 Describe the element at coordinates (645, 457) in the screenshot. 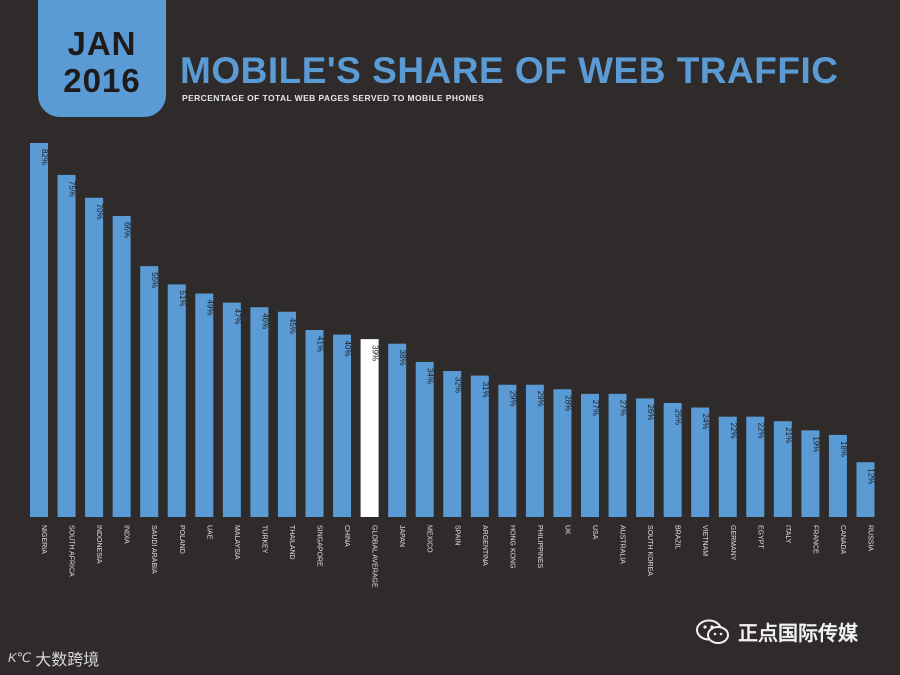

I see `bar-south-korea` at that location.